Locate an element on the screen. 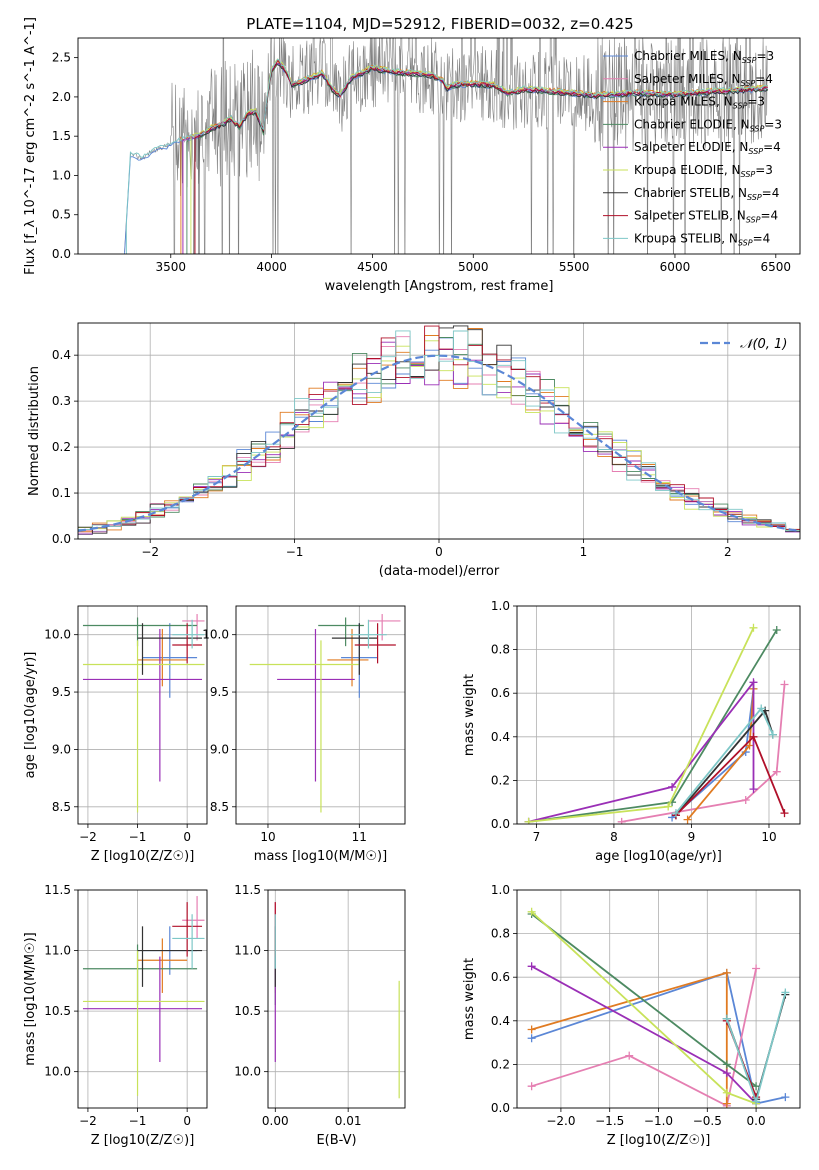 The height and width of the screenshot is (1170, 819). x-tick-label: −0.5 is located at coordinates (707, 1121).